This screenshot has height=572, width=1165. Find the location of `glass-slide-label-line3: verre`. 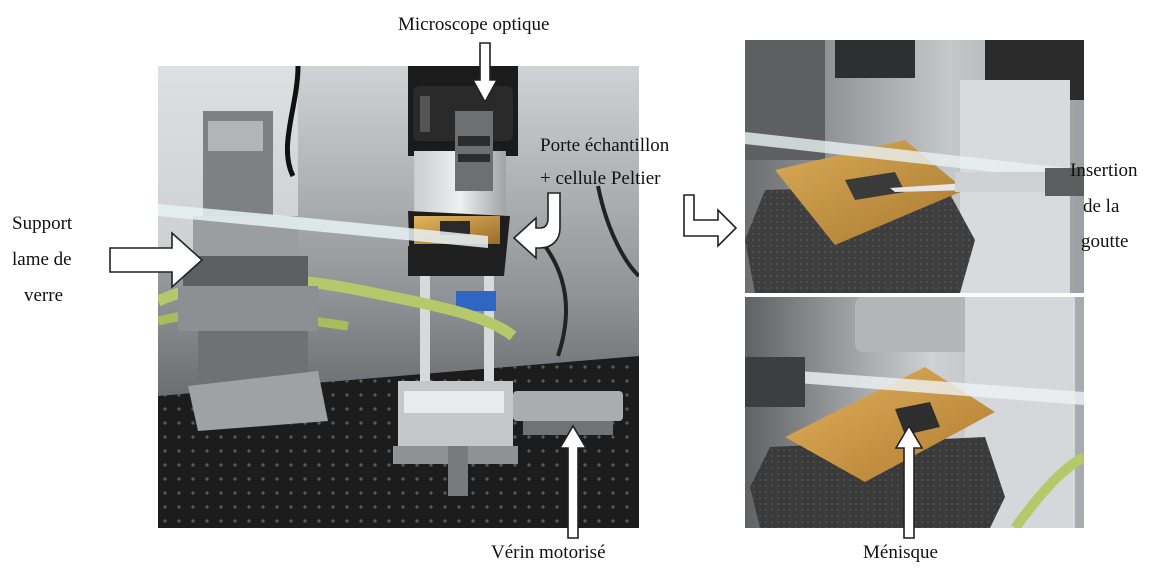

glass-slide-label-line3: verre is located at coordinates (44, 295).